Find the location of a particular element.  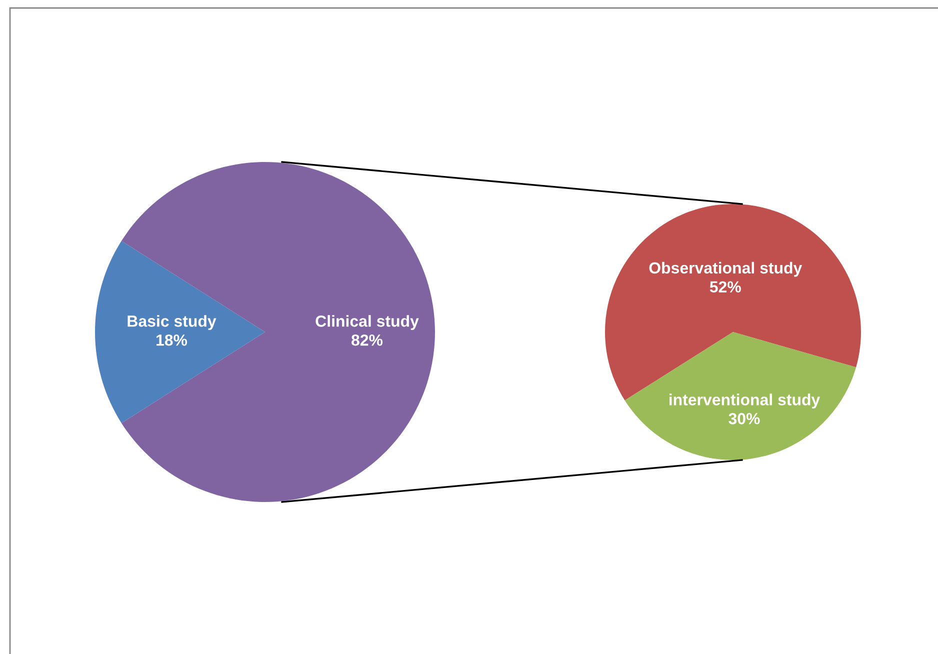

data-label: 82% is located at coordinates (367, 340).